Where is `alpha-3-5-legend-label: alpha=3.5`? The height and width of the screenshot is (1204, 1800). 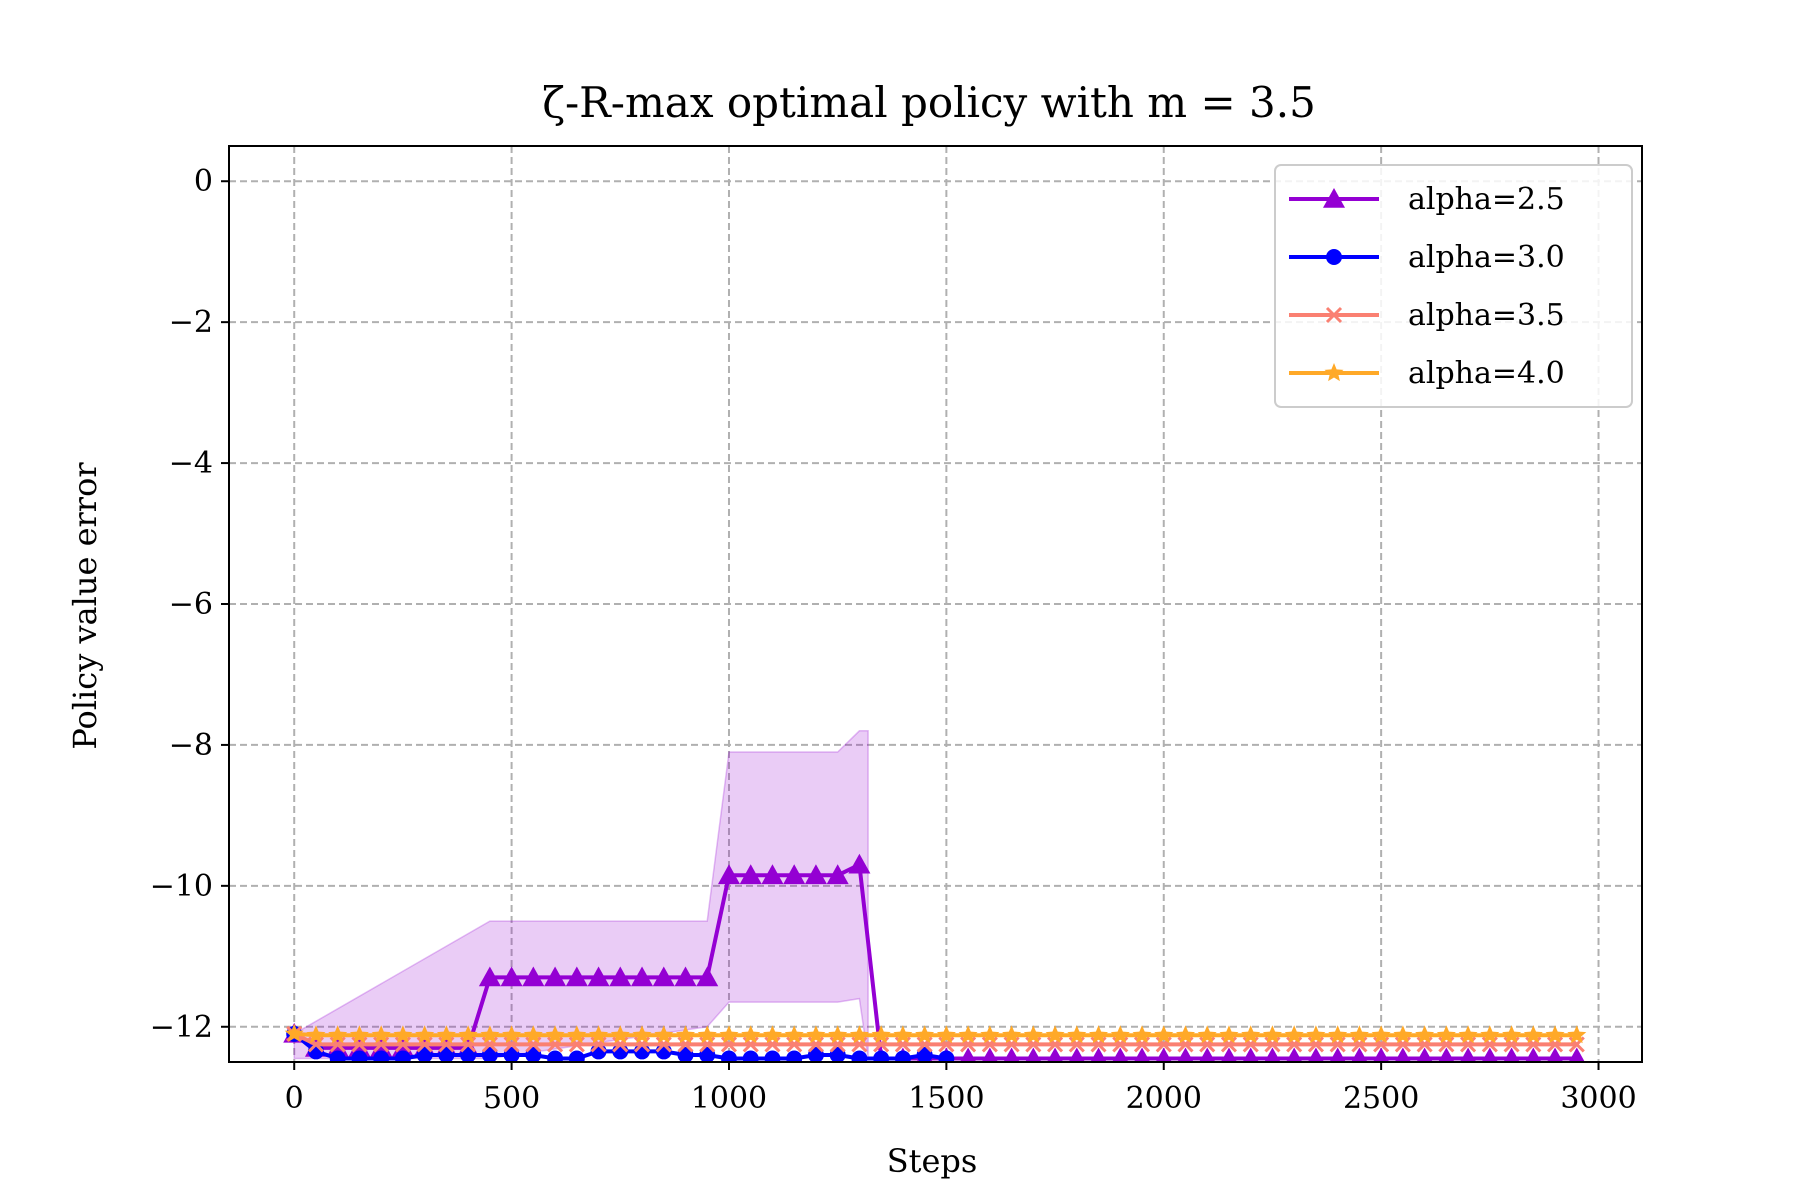
alpha-3-5-legend-label: alpha=3.5 is located at coordinates (1486, 315).